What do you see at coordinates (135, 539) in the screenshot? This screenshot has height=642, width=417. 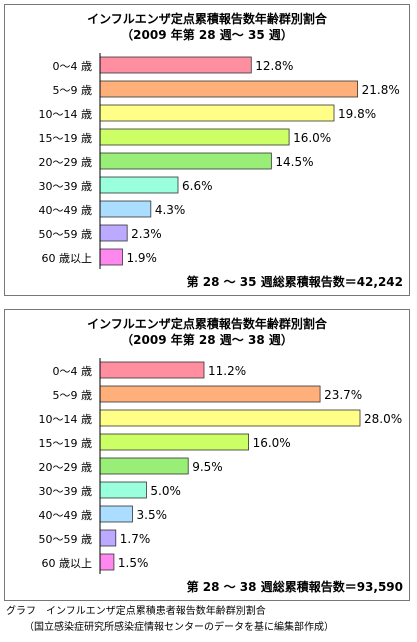 I see `chart-2-value-label: 1.7%` at bounding box center [135, 539].